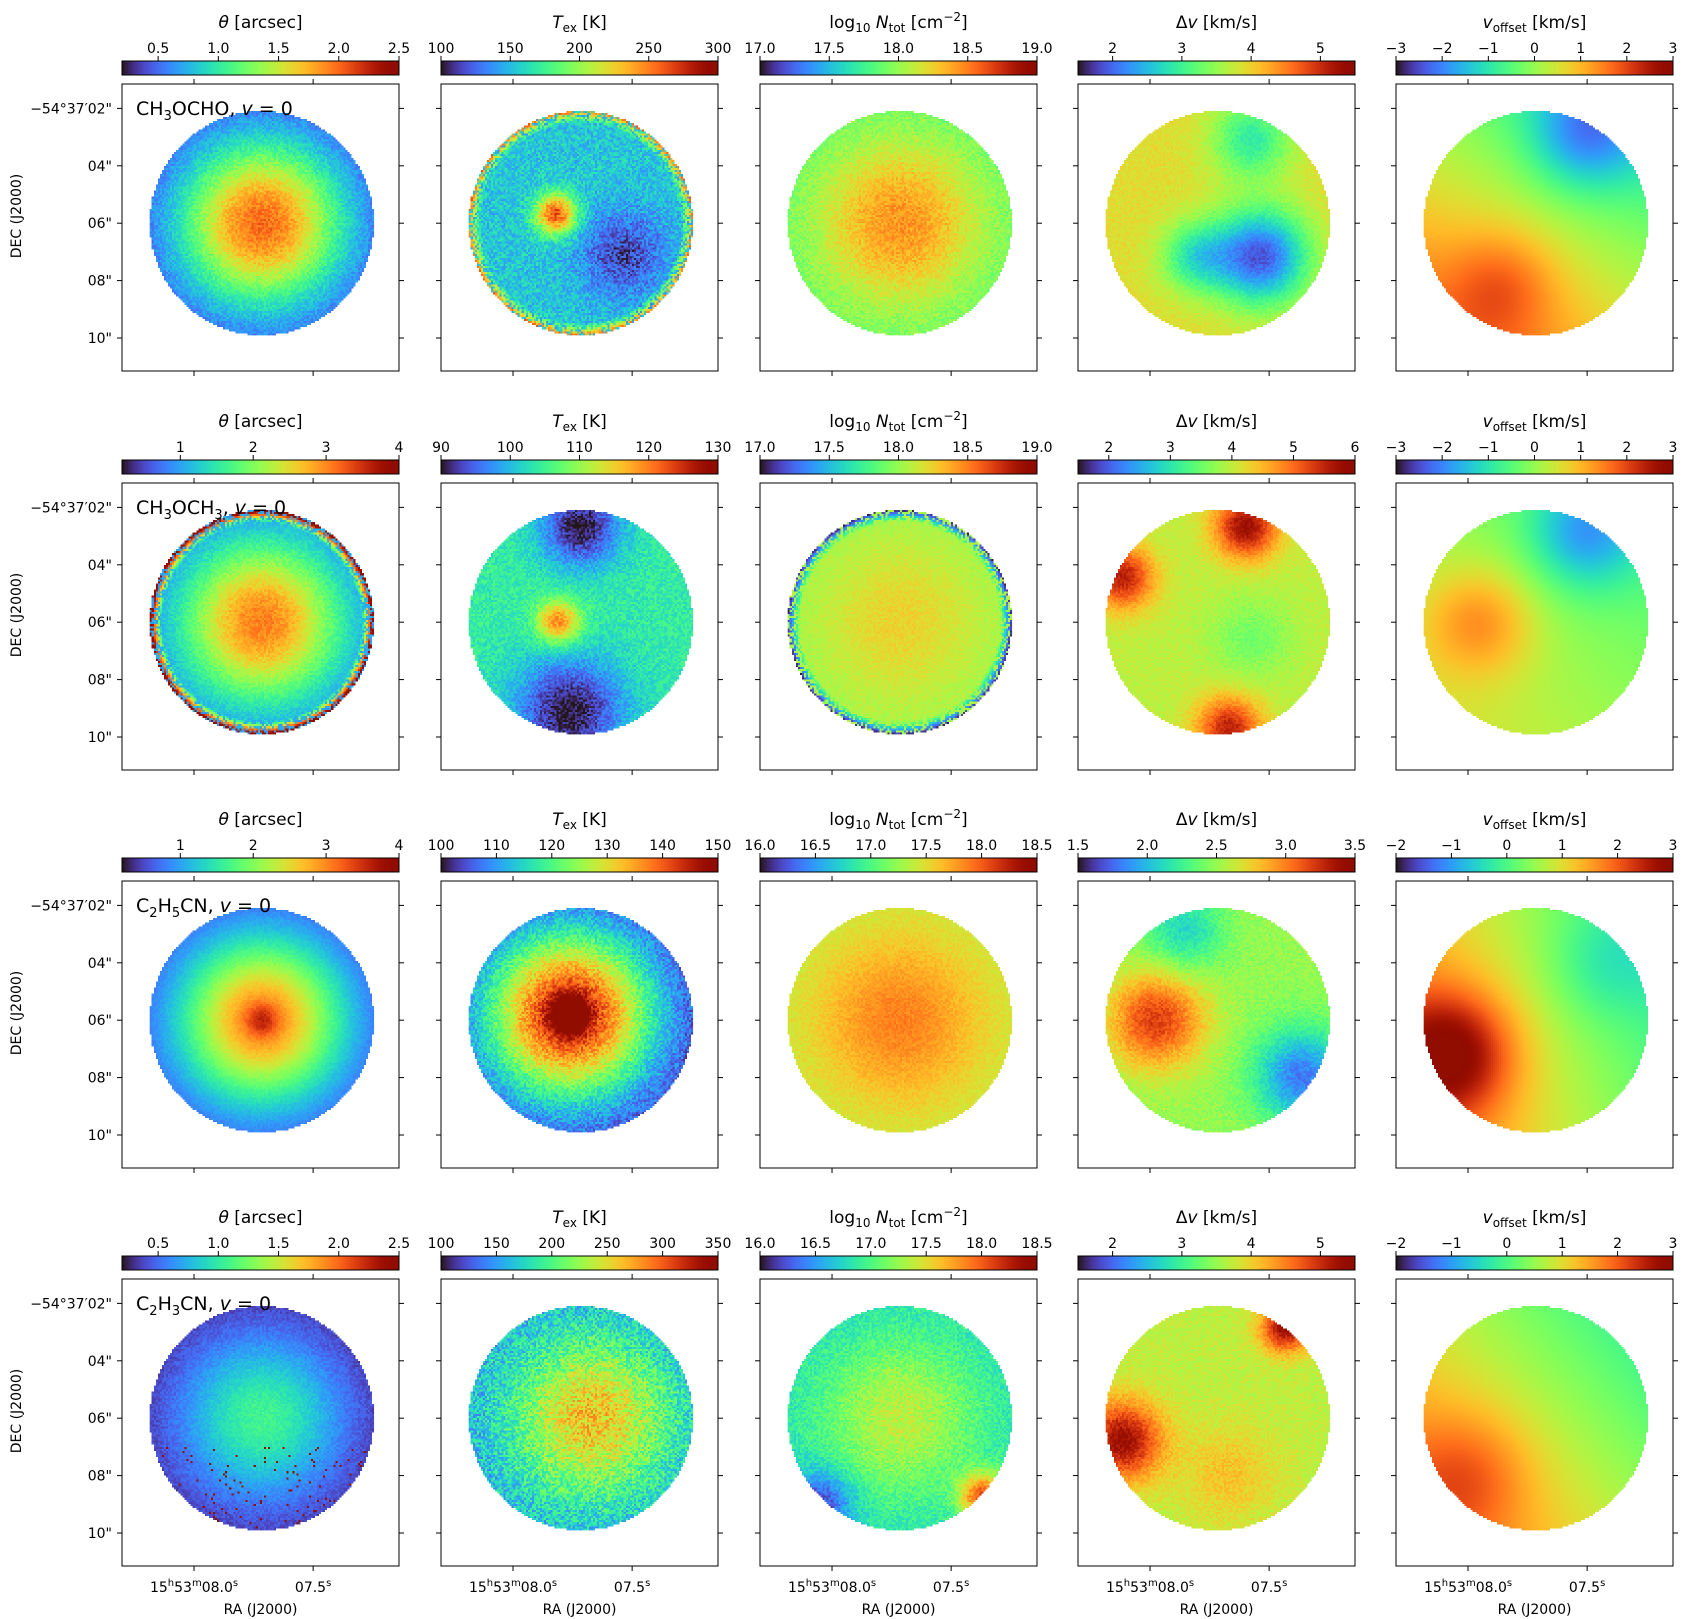 The width and height of the screenshot is (1686, 1619). I want to click on y-axis-label: DEC (J2000), so click(17, 615).